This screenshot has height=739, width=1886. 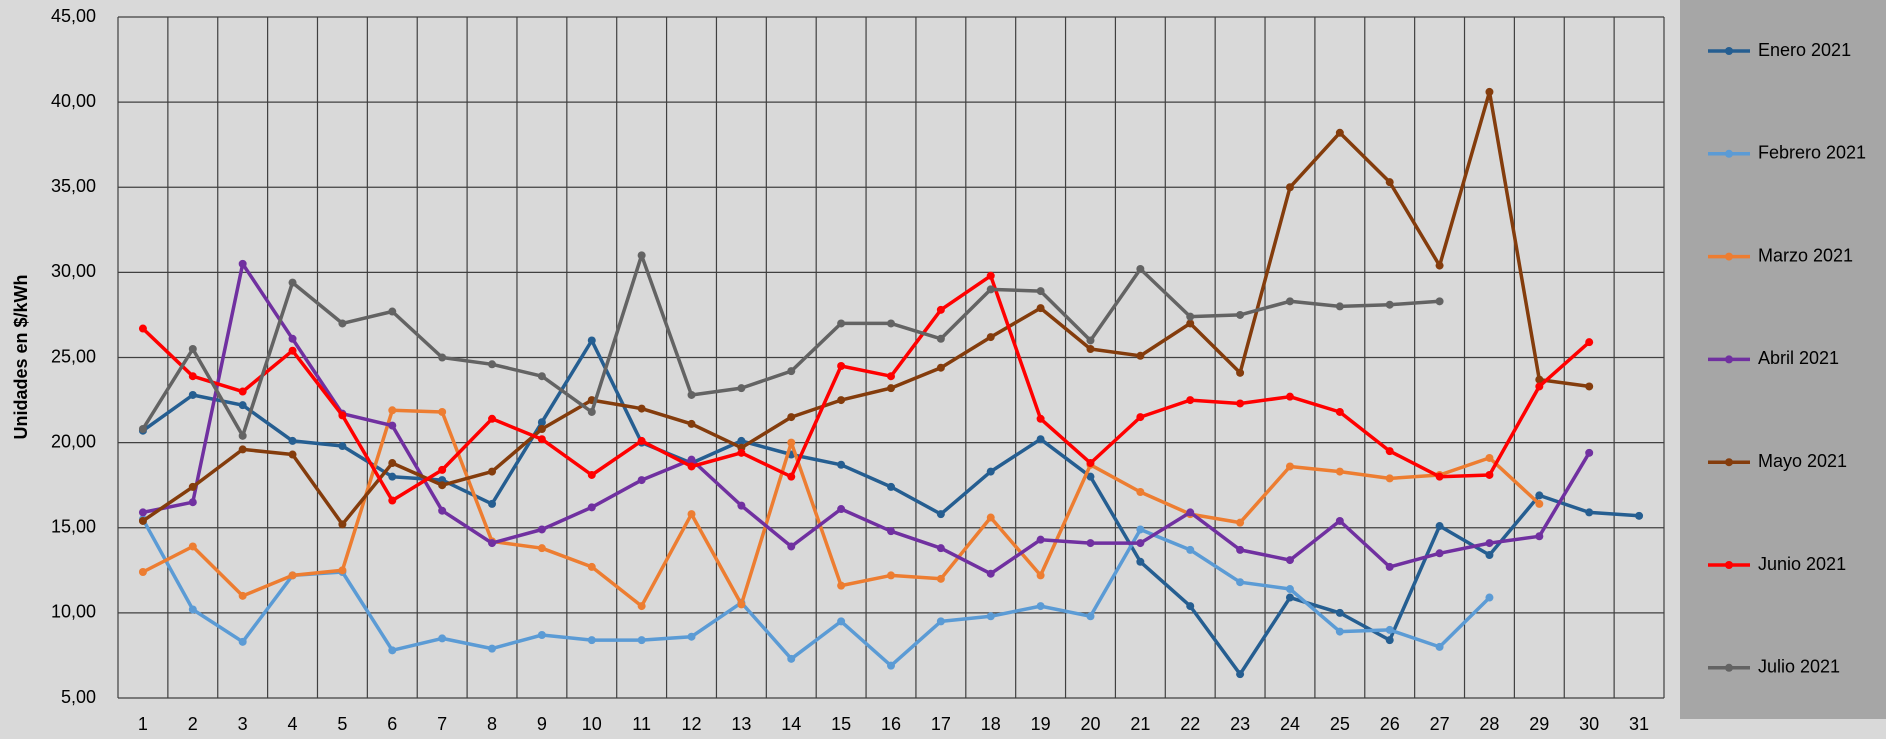 I want to click on legend-label: Febrero 2021, so click(x=1812, y=153).